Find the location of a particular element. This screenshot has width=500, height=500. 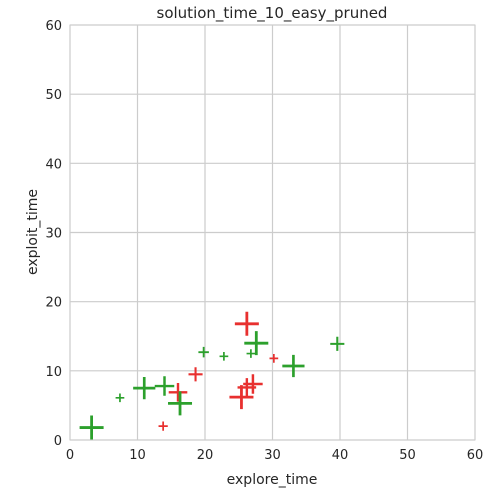

y-tick-label: 60 is located at coordinates (53, 26).